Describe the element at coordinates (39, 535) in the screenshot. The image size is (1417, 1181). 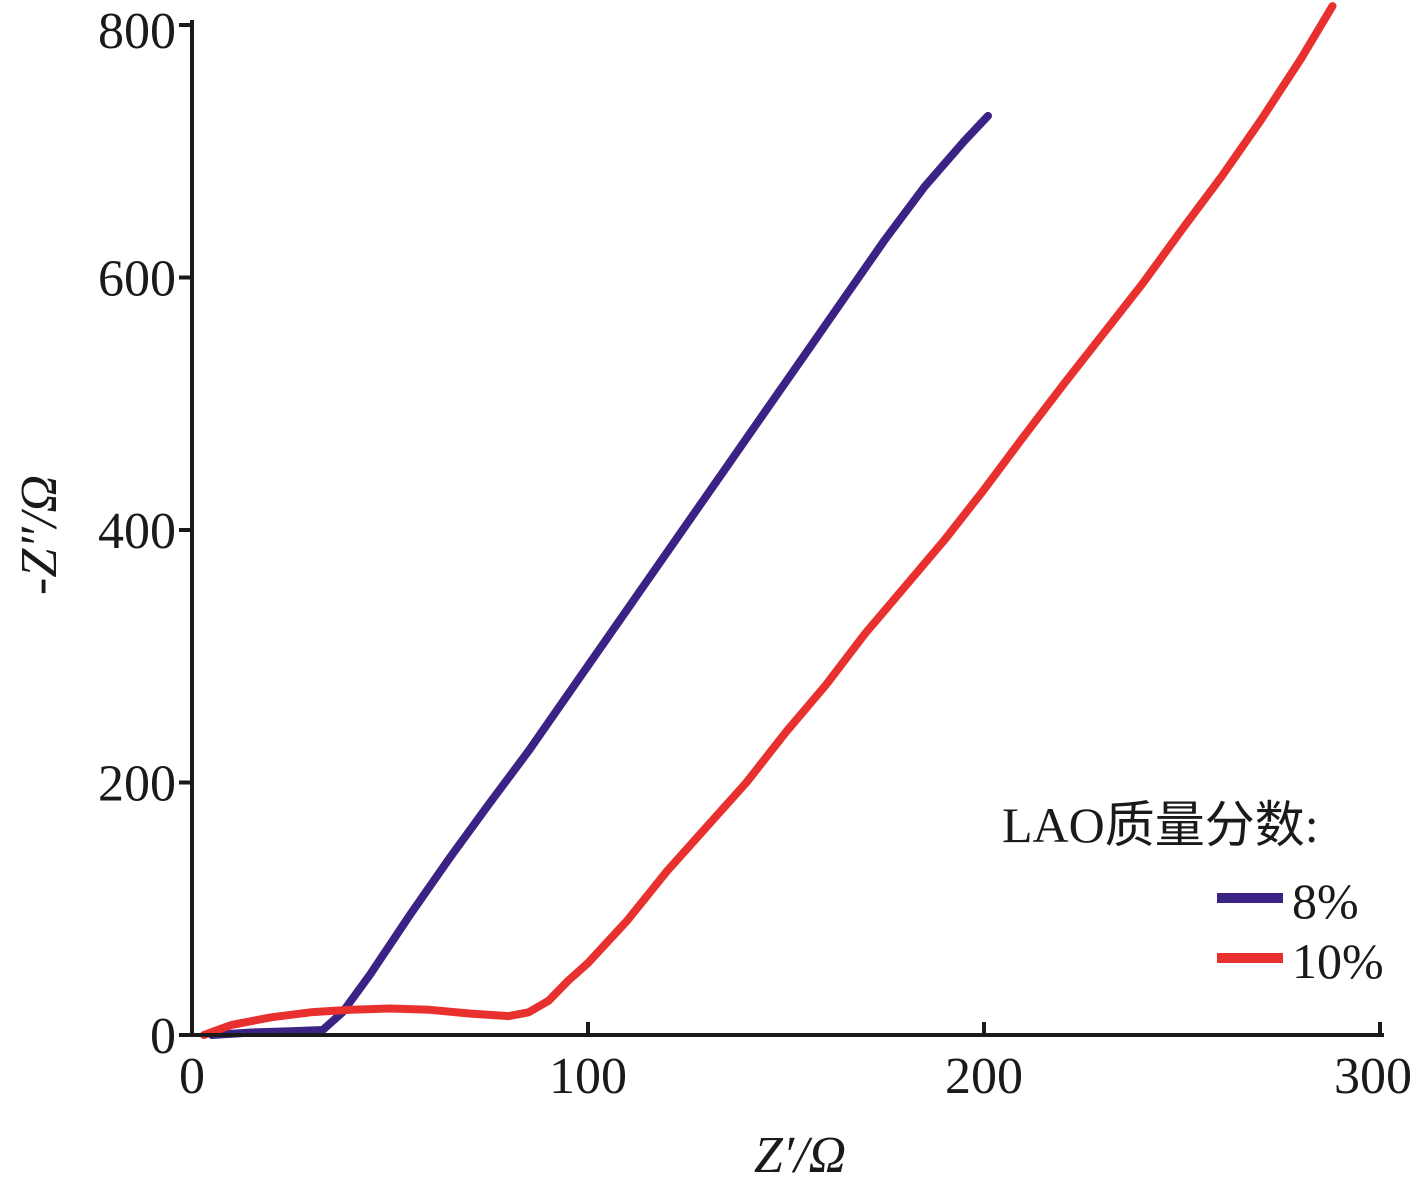
I see `y-axis-title: -Z″/Ω` at that location.